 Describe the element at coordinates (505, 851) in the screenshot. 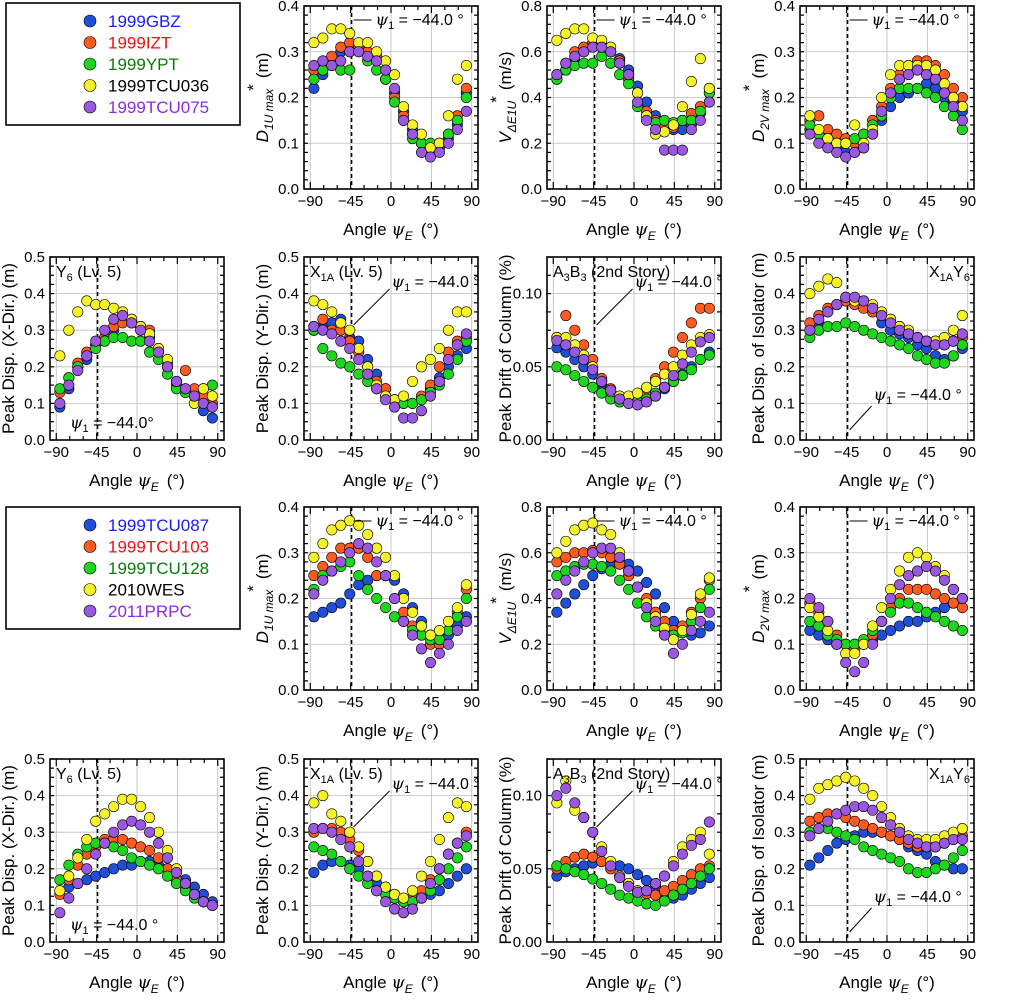

I see `y-axis-label: Peak Drift of Column (%)` at that location.